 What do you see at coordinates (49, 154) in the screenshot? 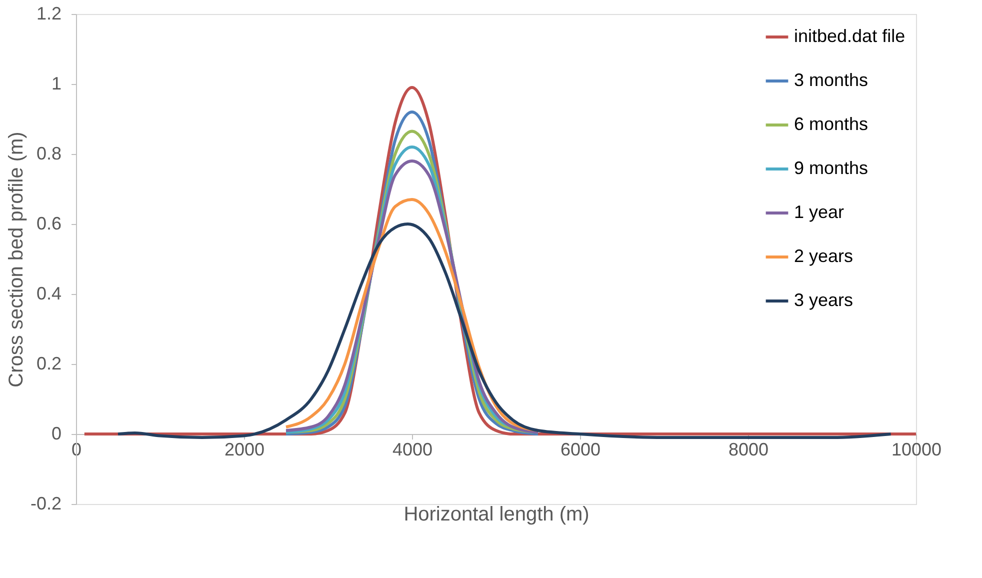
I see `y-tick-label: 0.8` at bounding box center [49, 154].